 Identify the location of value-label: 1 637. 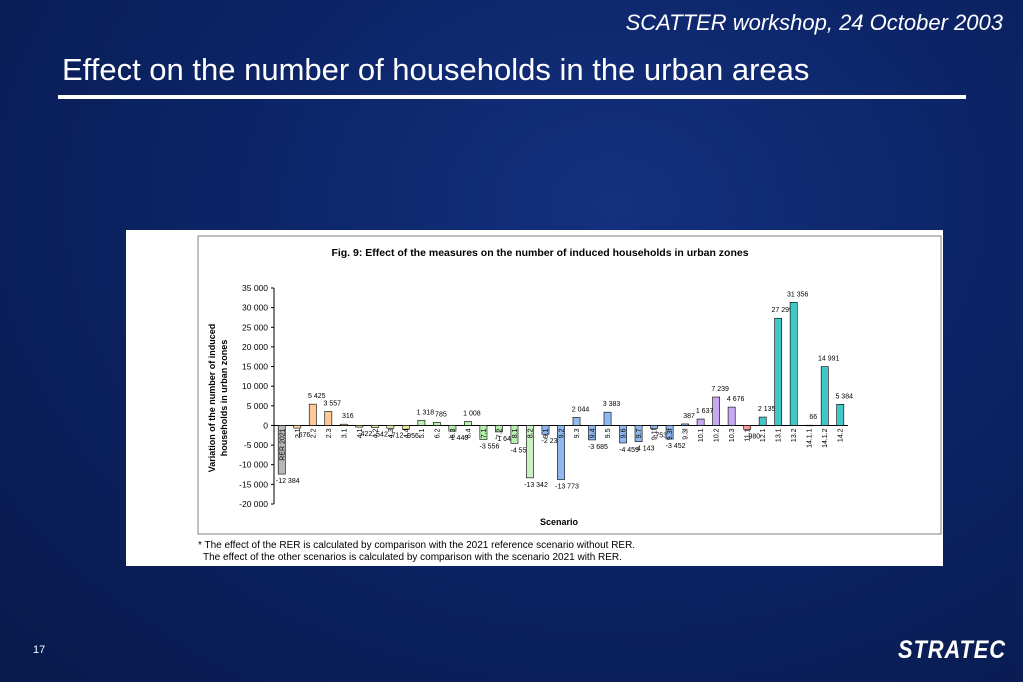
(705, 411).